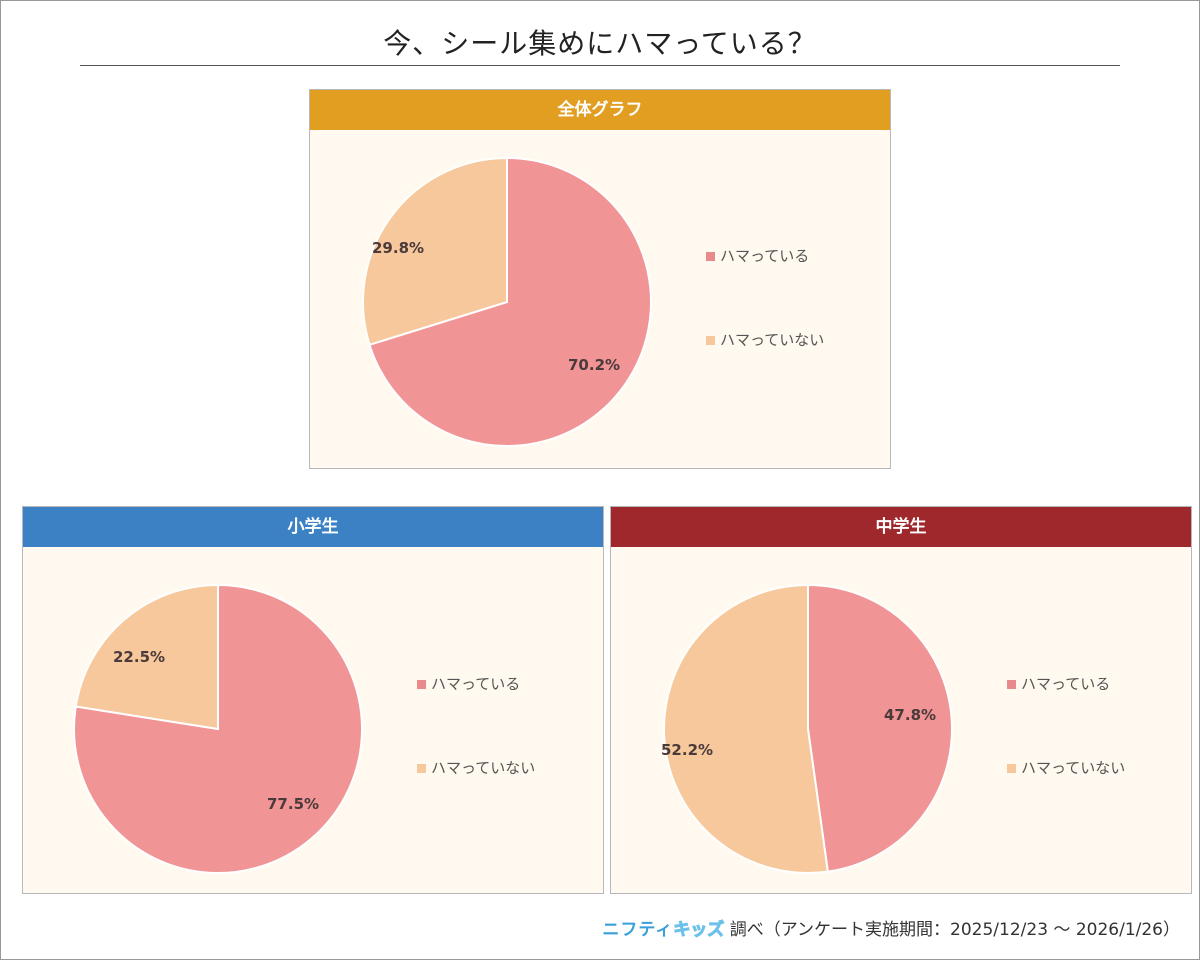 This screenshot has width=1200, height=960. What do you see at coordinates (699, 930) in the screenshot?
I see `logo-text-kids: キッズ` at bounding box center [699, 930].